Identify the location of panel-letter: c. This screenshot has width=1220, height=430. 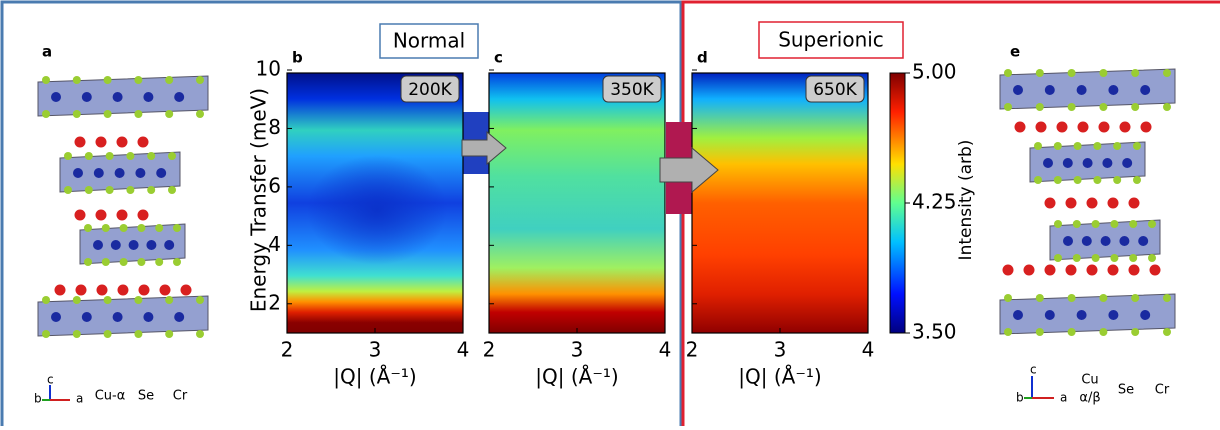
(498, 58).